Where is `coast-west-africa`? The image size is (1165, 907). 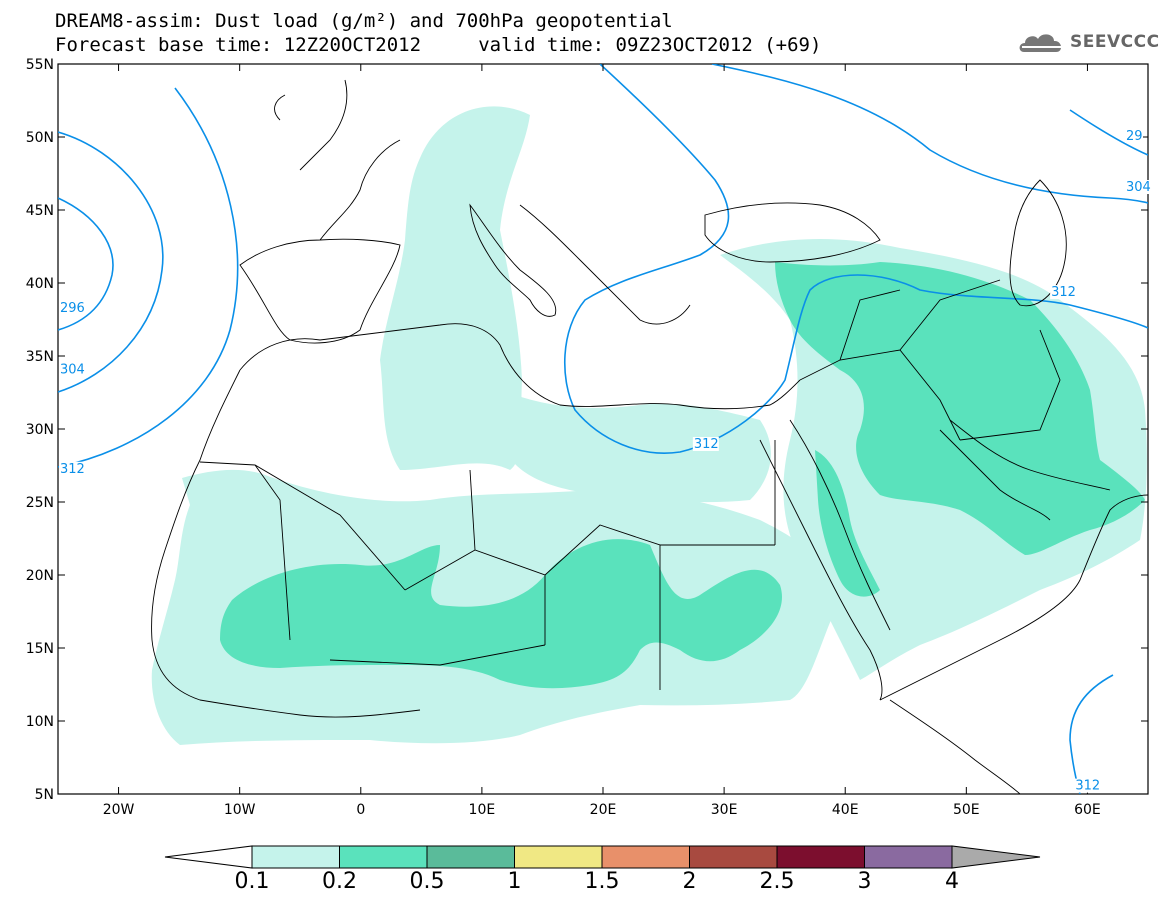
coast-west-africa is located at coordinates (286, 543).